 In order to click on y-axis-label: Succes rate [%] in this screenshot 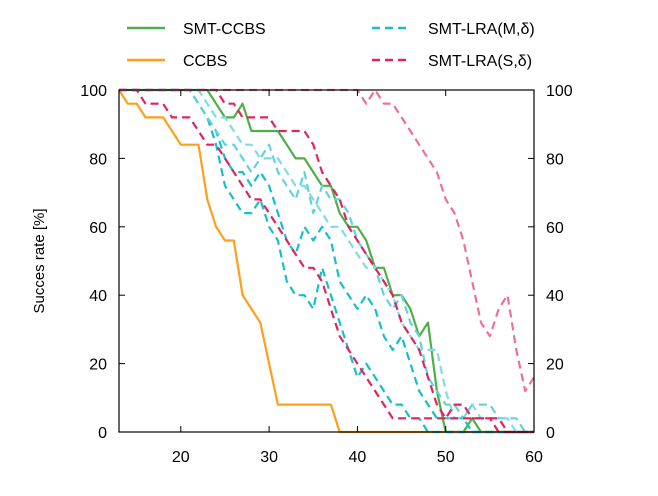, I will do `click(39, 260)`.